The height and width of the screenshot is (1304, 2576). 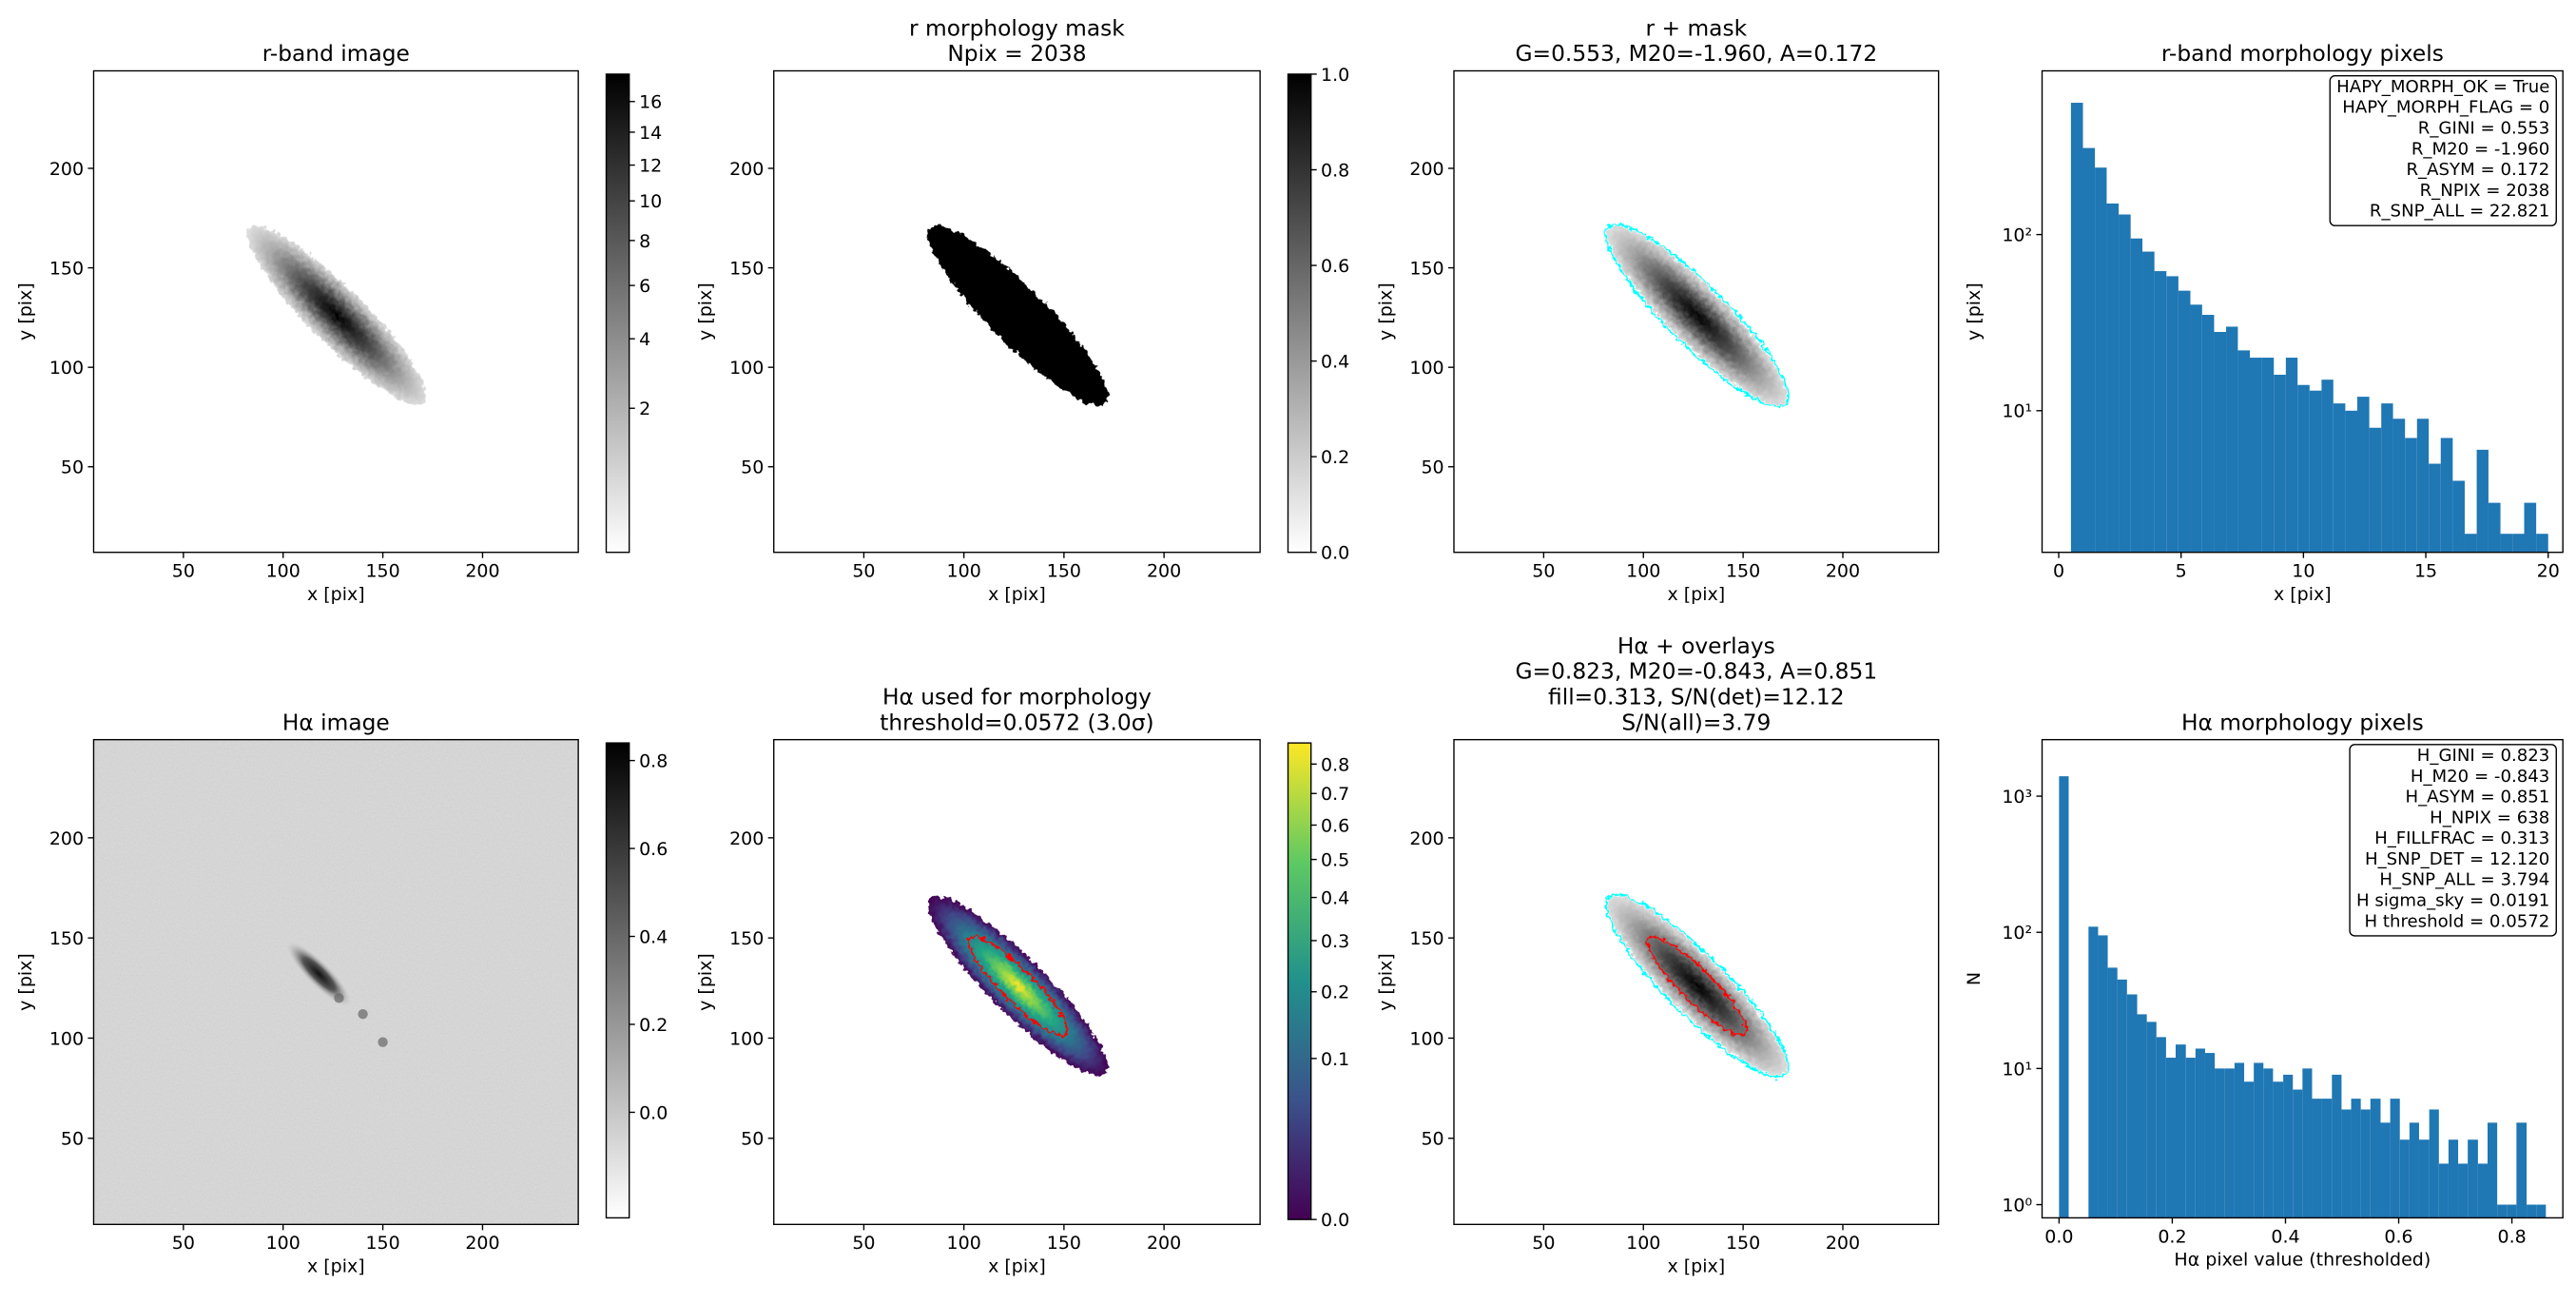 I want to click on chart-title: r + mask, so click(x=1697, y=28).